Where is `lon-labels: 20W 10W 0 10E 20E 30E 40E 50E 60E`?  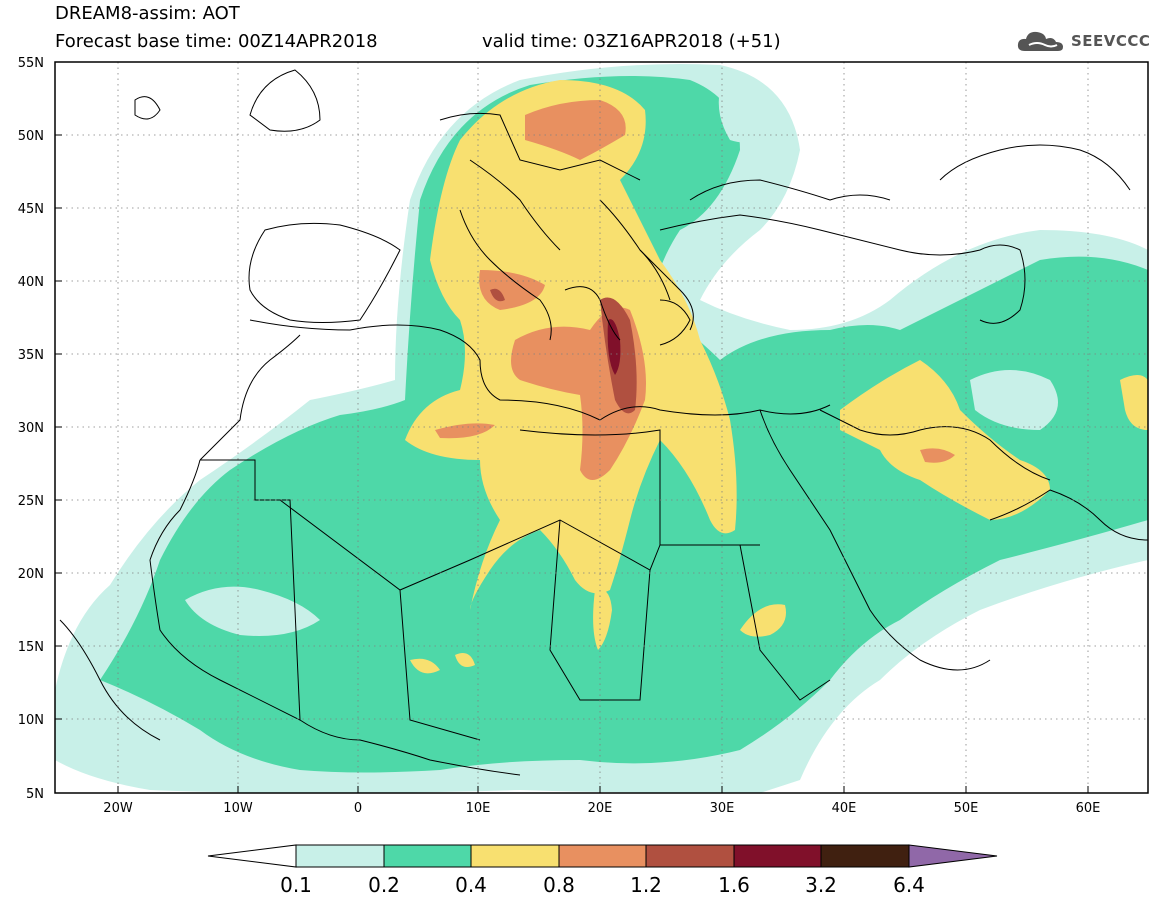 lon-labels: 20W 10W 0 10E 20E 30E 40E 50E 60E is located at coordinates (601, 808).